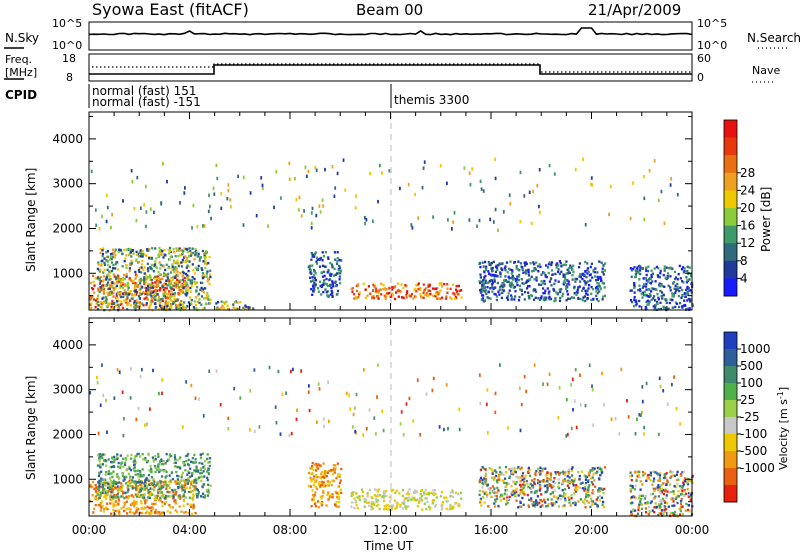  What do you see at coordinates (144, 91) in the screenshot?
I see `cpid-entry-1: normal (fast) 151` at bounding box center [144, 91].